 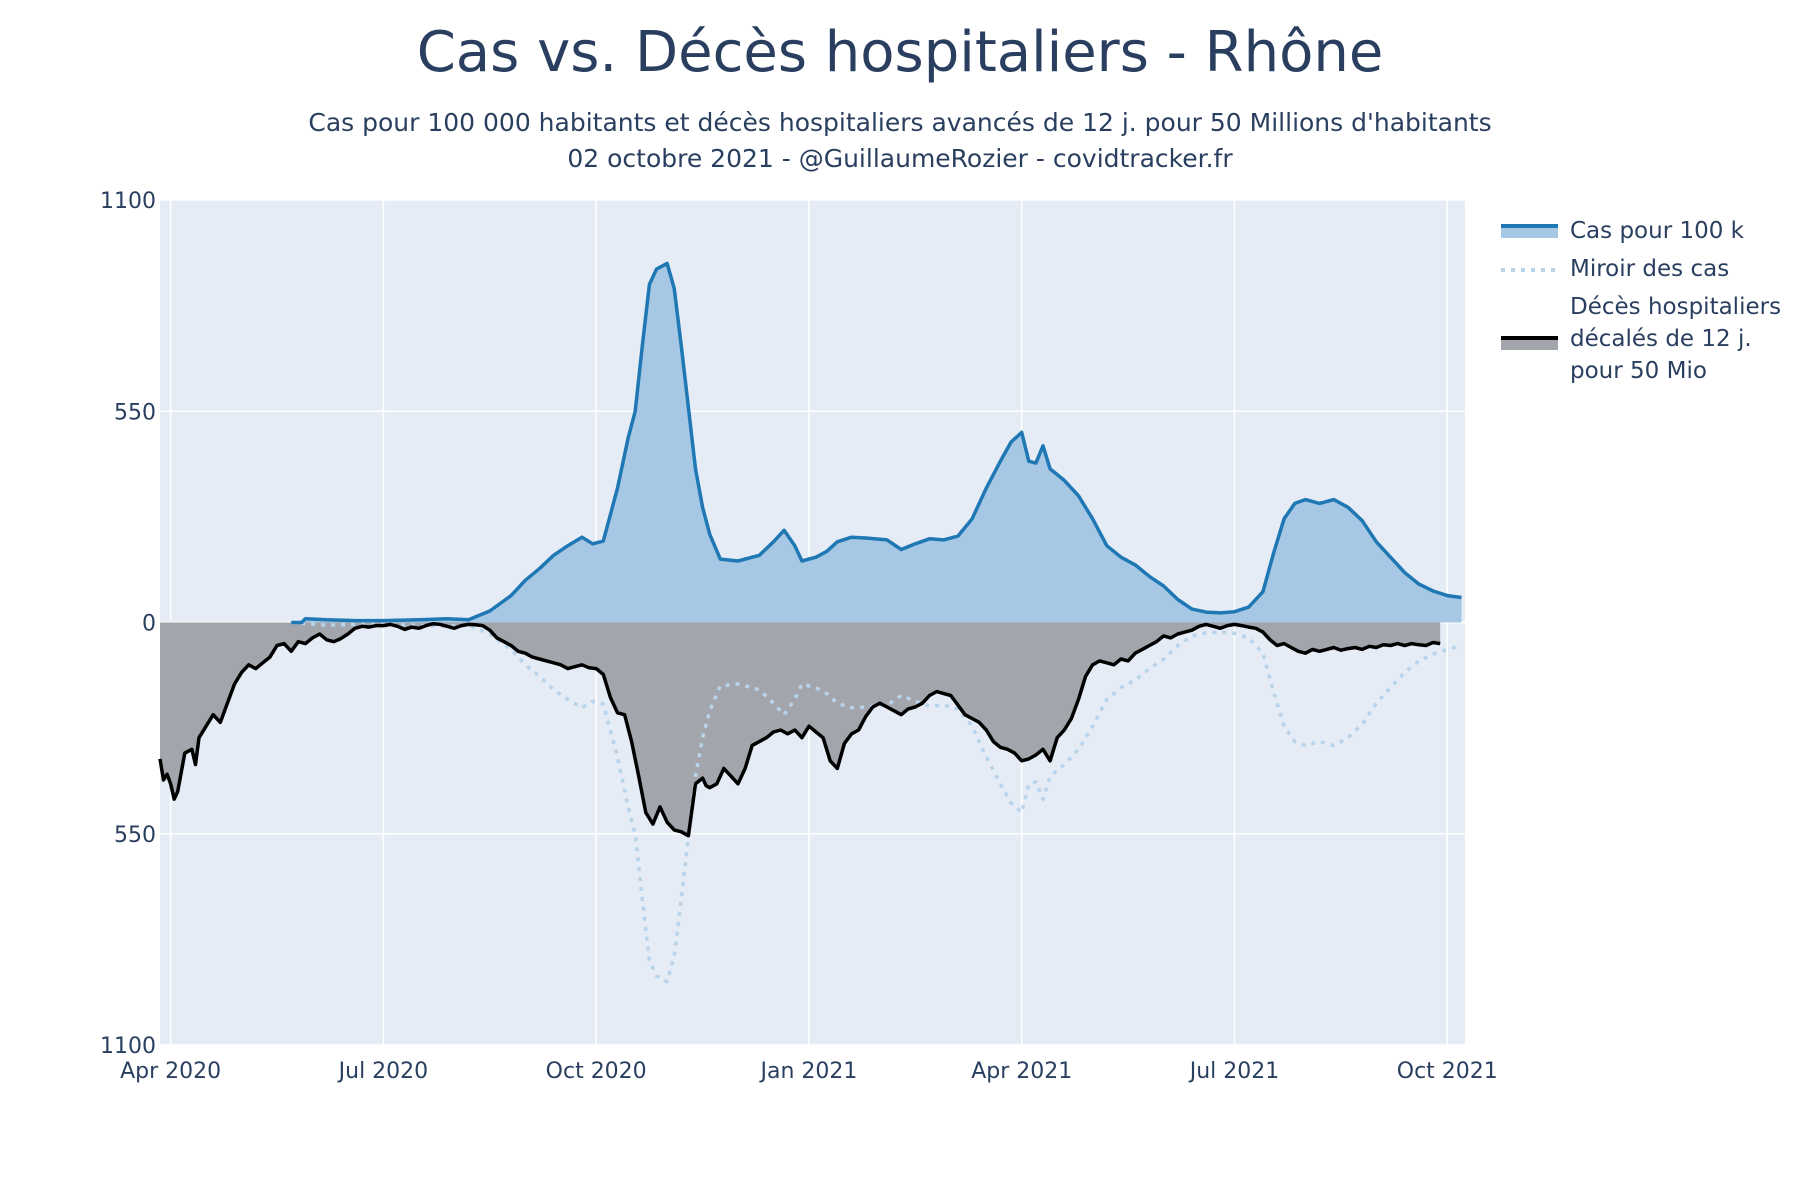 What do you see at coordinates (383, 1071) in the screenshot?
I see `x-tick-label: Jul 2020` at bounding box center [383, 1071].